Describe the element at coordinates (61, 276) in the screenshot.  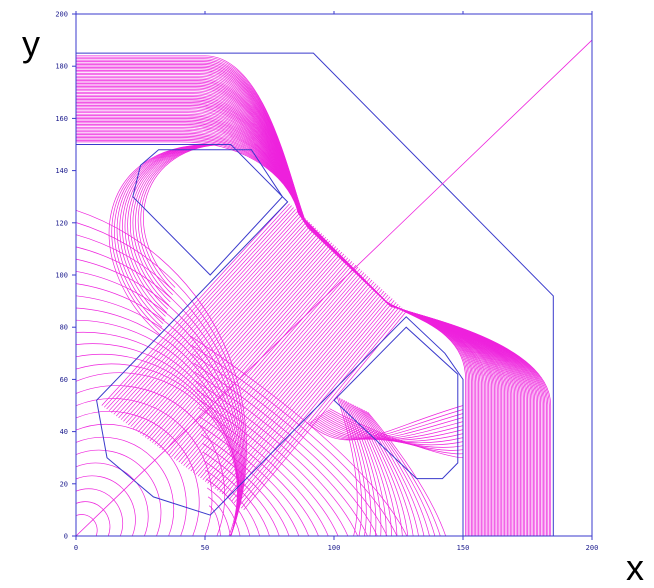
I see `y-tick-label: 100` at that location.